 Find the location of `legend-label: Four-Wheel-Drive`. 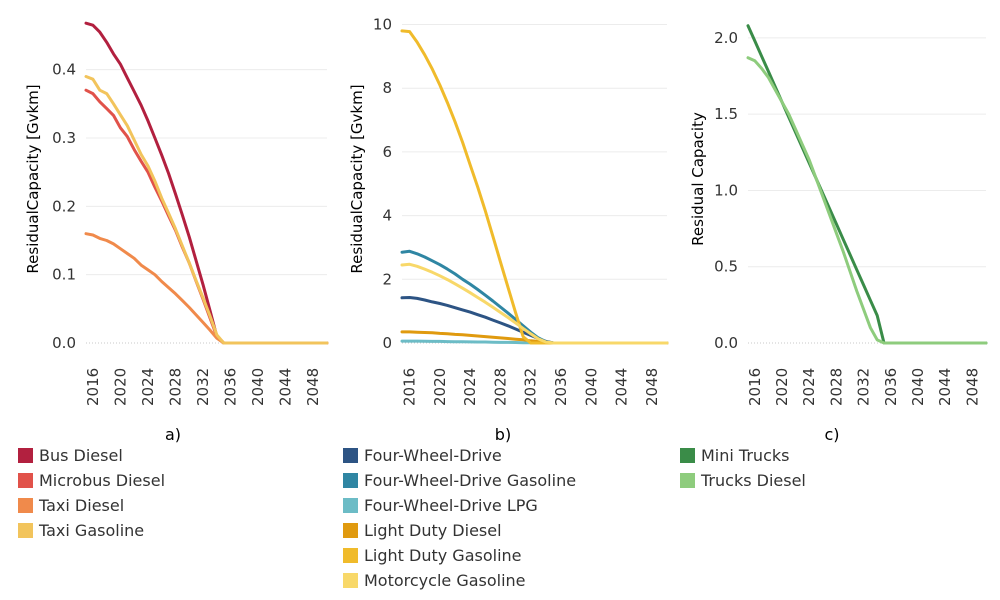

legend-label: Four-Wheel-Drive is located at coordinates (433, 455).